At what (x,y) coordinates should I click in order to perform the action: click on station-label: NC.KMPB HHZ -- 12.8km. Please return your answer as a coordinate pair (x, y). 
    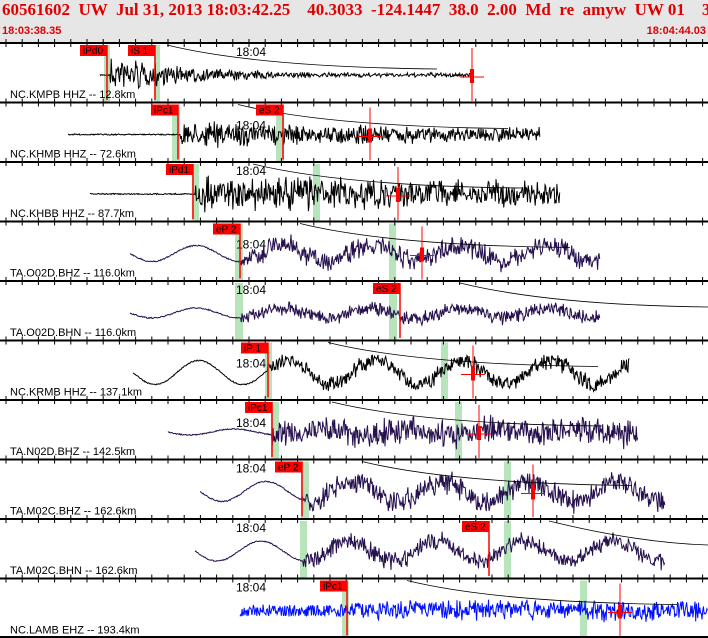
    Looking at the image, I should click on (72, 95).